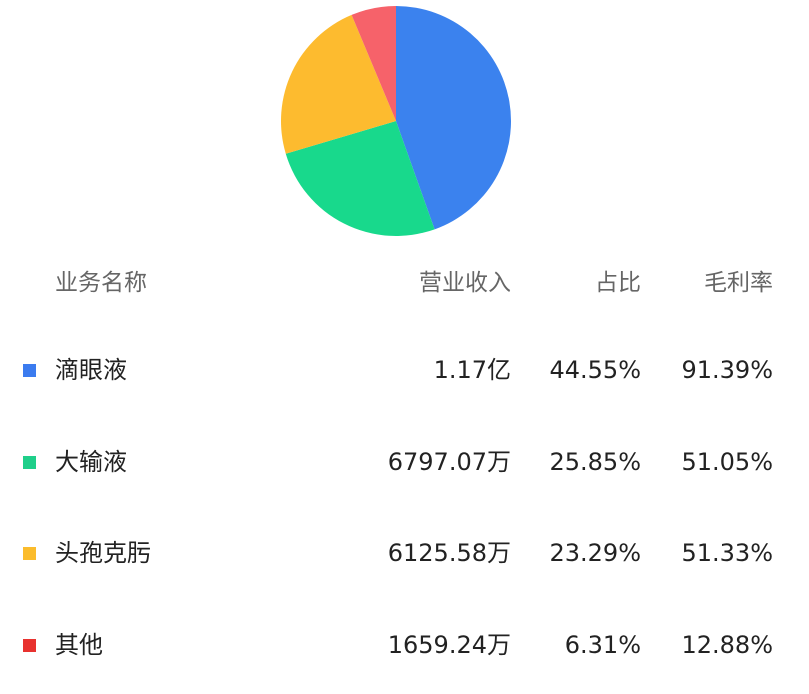 This screenshot has width=809, height=694. Describe the element at coordinates (727, 645) in the screenshot. I see `margin-value: 12.88%` at that location.